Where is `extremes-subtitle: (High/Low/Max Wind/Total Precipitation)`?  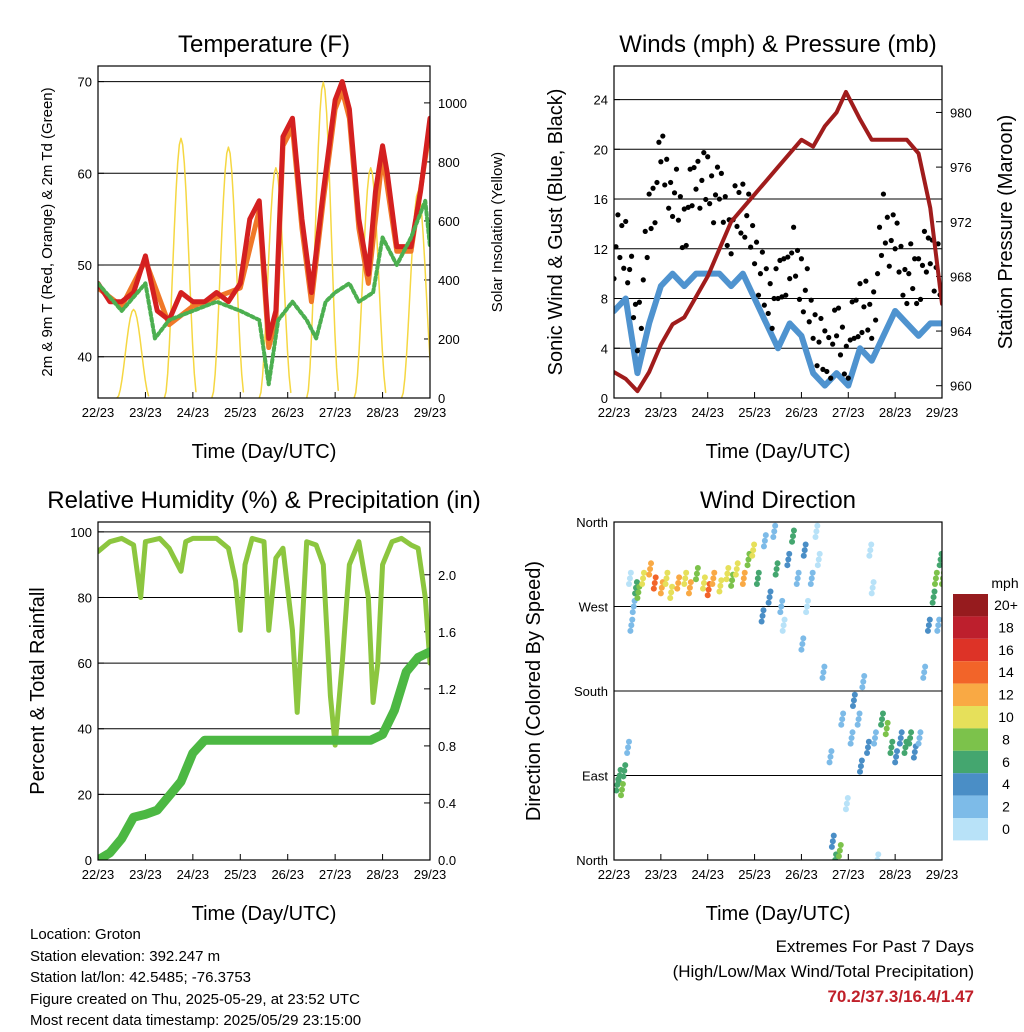
extremes-subtitle: (High/Low/Max Wind/Total Precipitation) is located at coordinates (823, 971).